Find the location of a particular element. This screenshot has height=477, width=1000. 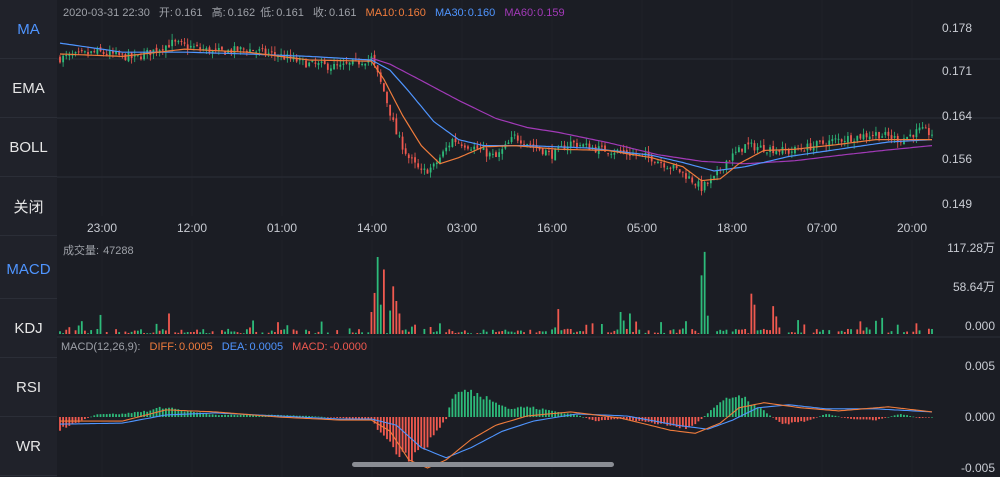

home-indicator-bar is located at coordinates (483, 464).